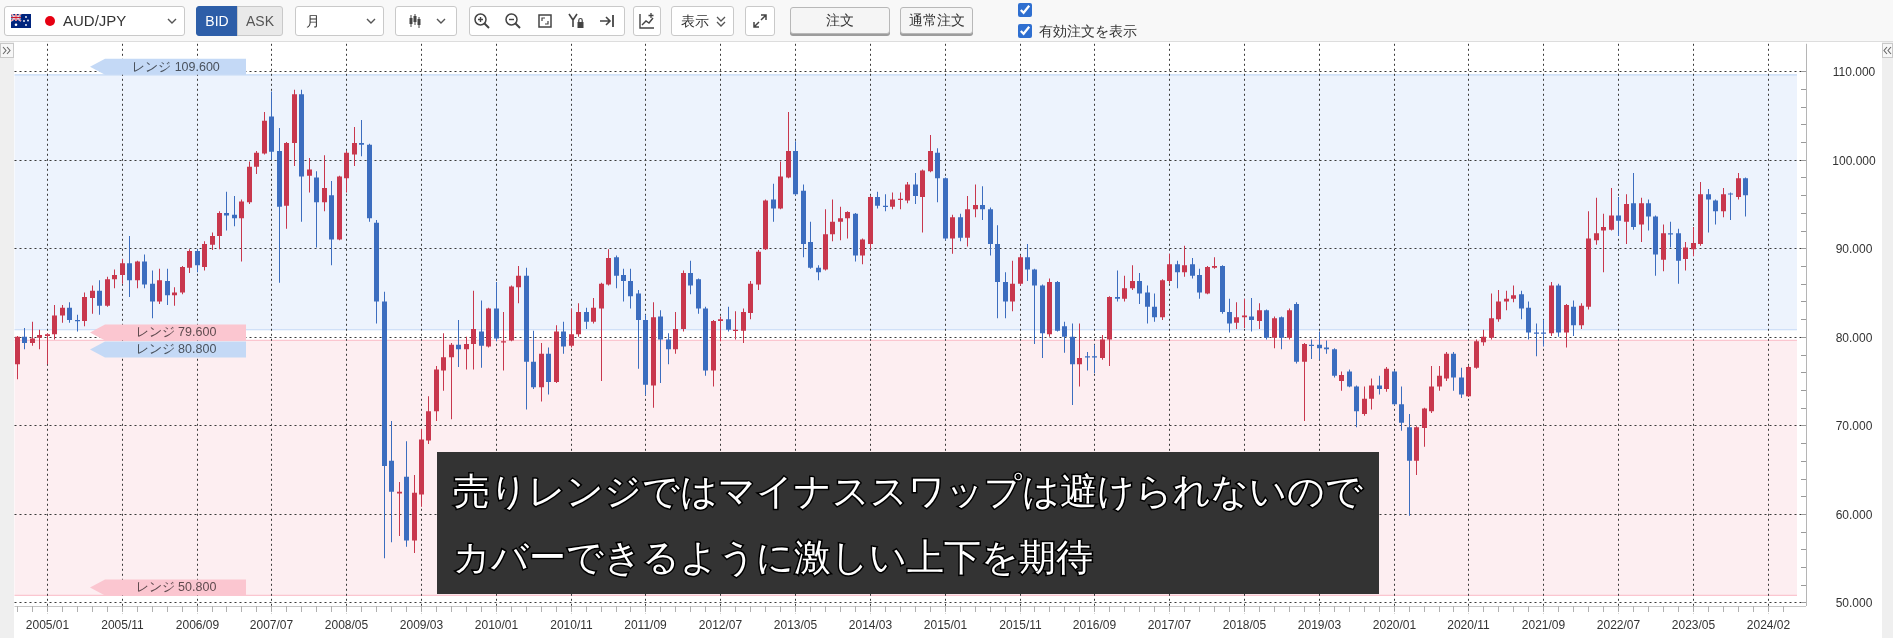 This screenshot has width=1893, height=638. I want to click on chart-title: AUD/JPY, so click(95, 21).